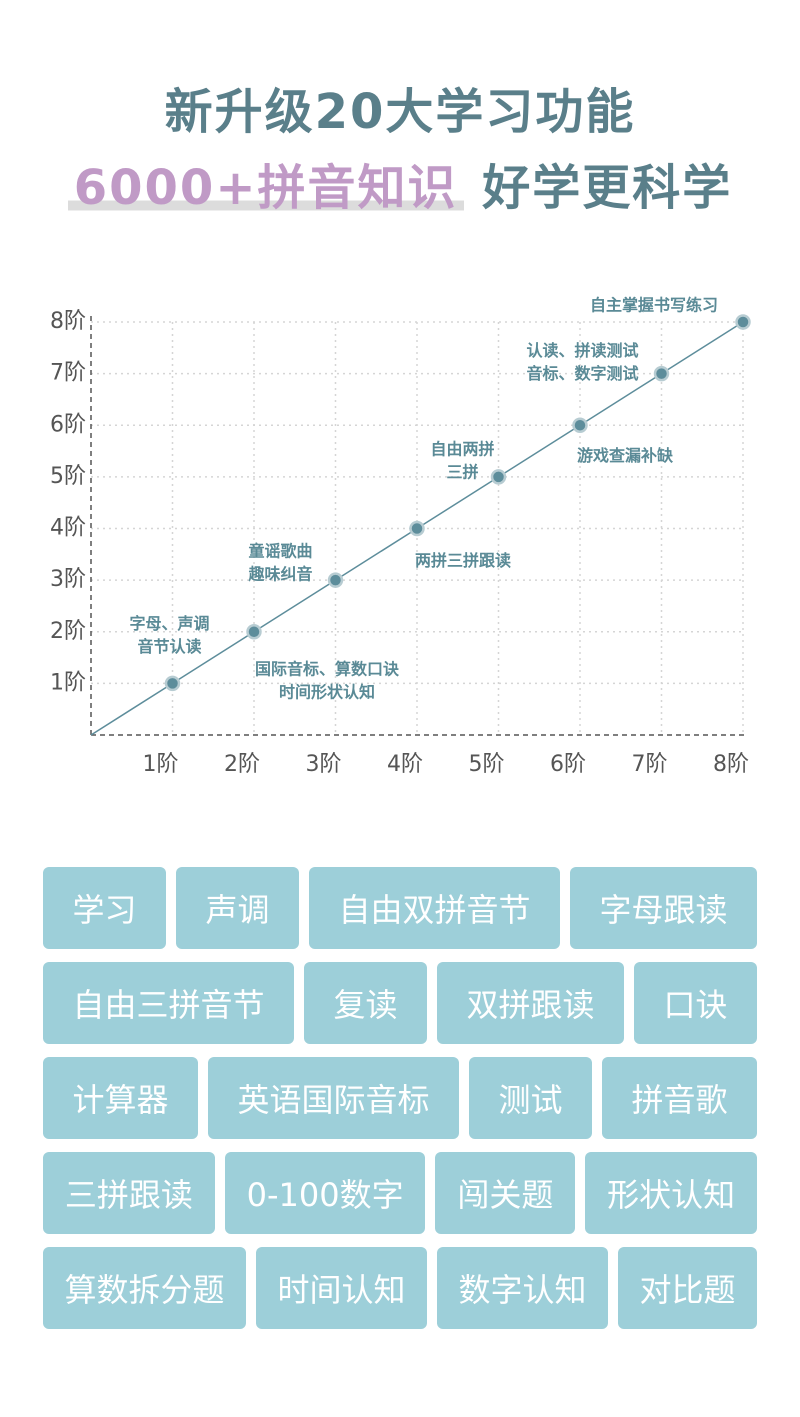  Describe the element at coordinates (68, 373) in the screenshot. I see `y-tick-label: 7阶` at that location.